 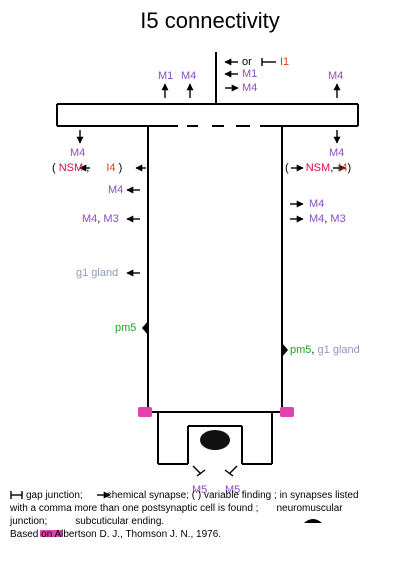 I want to click on legend-gap-text: gap junction;, so click(x=54, y=495).